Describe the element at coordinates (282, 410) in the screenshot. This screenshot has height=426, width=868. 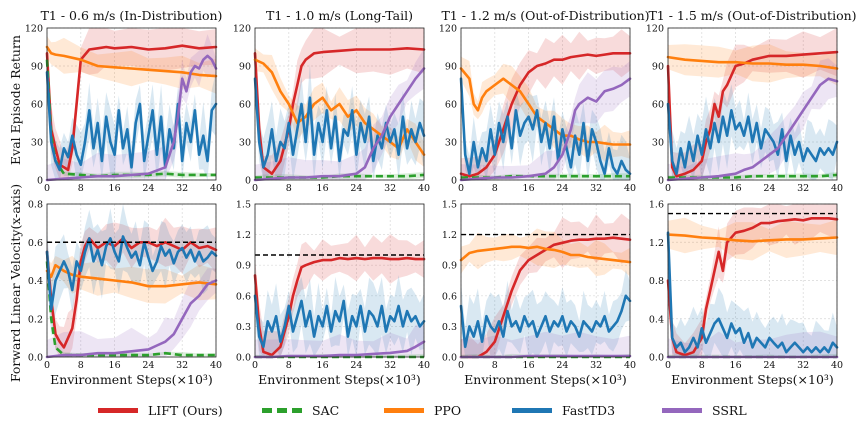
I see `legend-swatch-sac` at that location.